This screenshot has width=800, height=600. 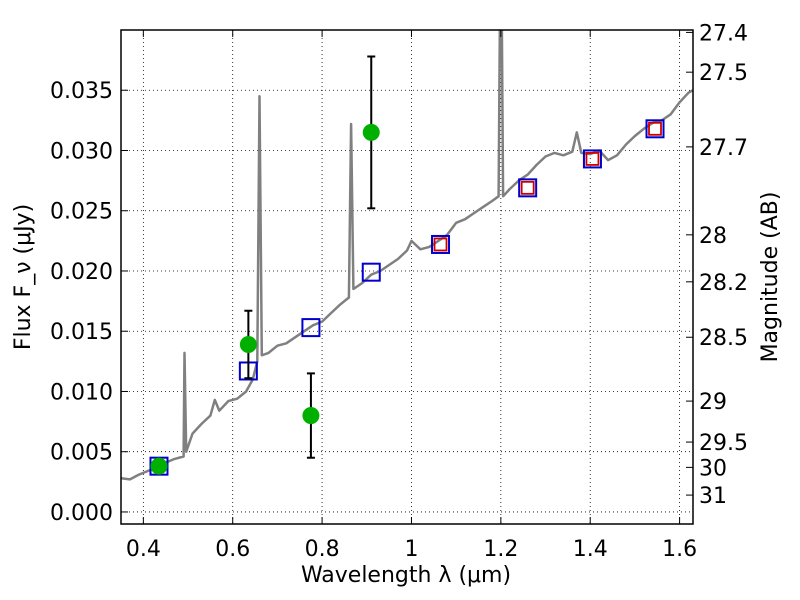 What do you see at coordinates (723, 338) in the screenshot?
I see `right-tick-label: 28.5` at bounding box center [723, 338].